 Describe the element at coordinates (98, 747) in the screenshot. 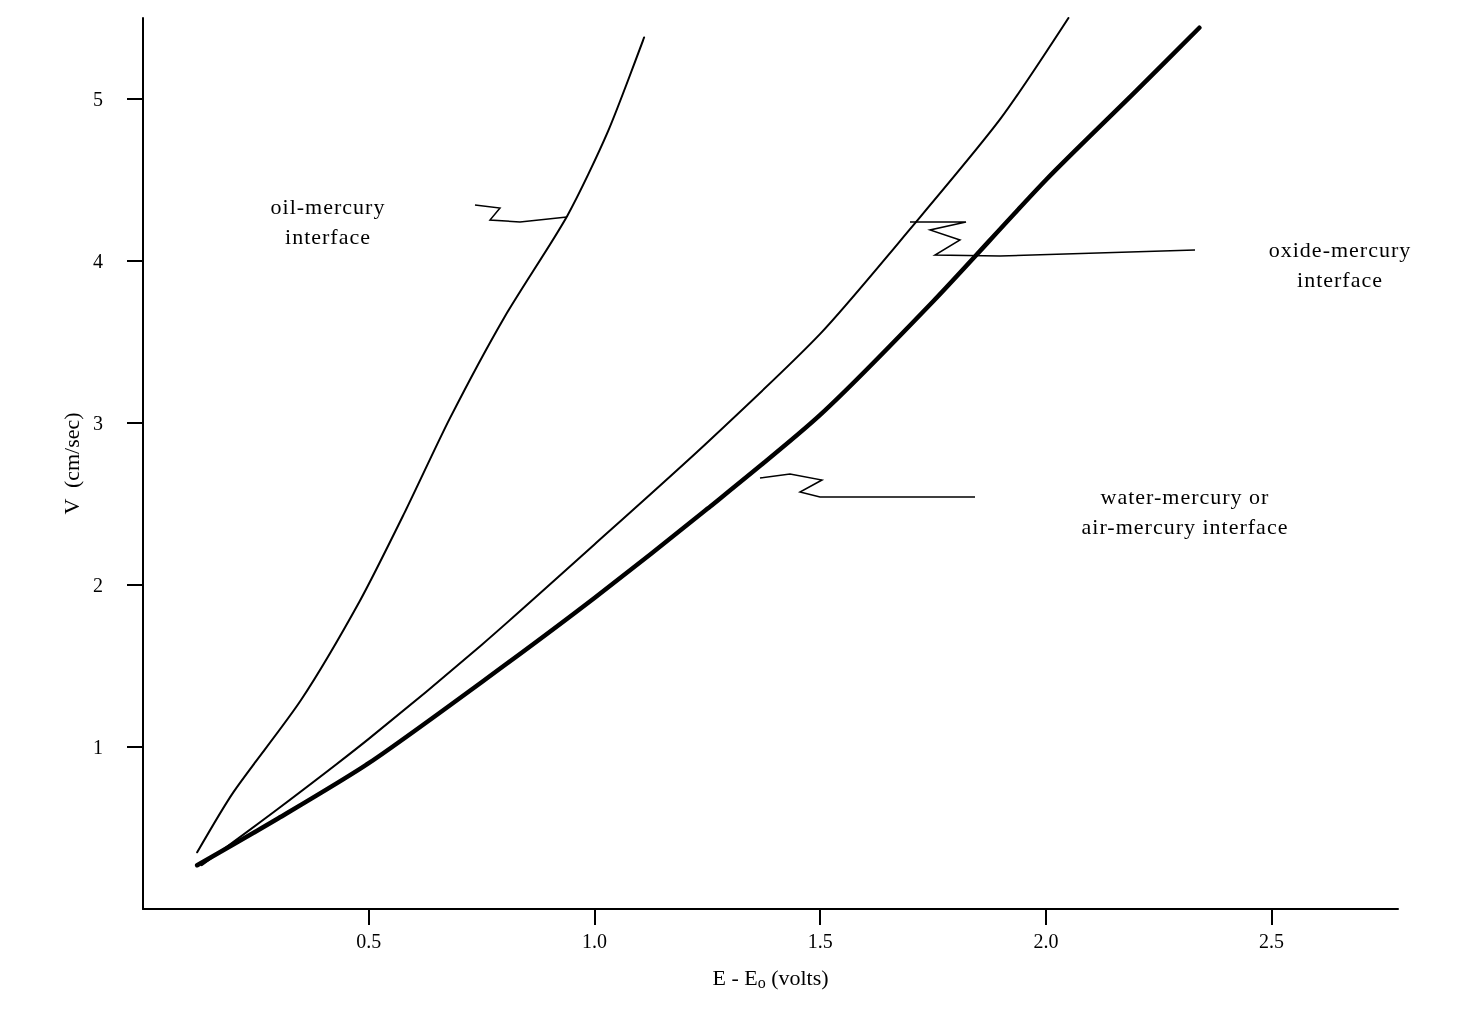

I see `y-tick-label: 1` at that location.